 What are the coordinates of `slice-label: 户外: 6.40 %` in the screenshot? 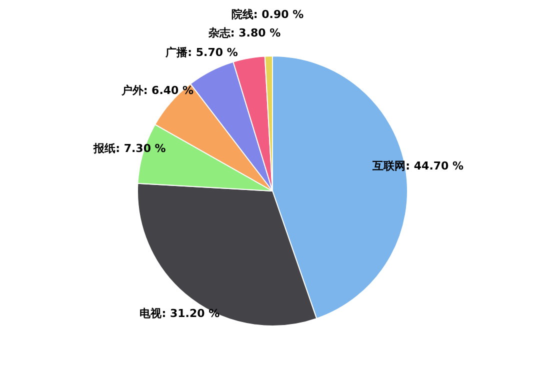 It's located at (157, 90).